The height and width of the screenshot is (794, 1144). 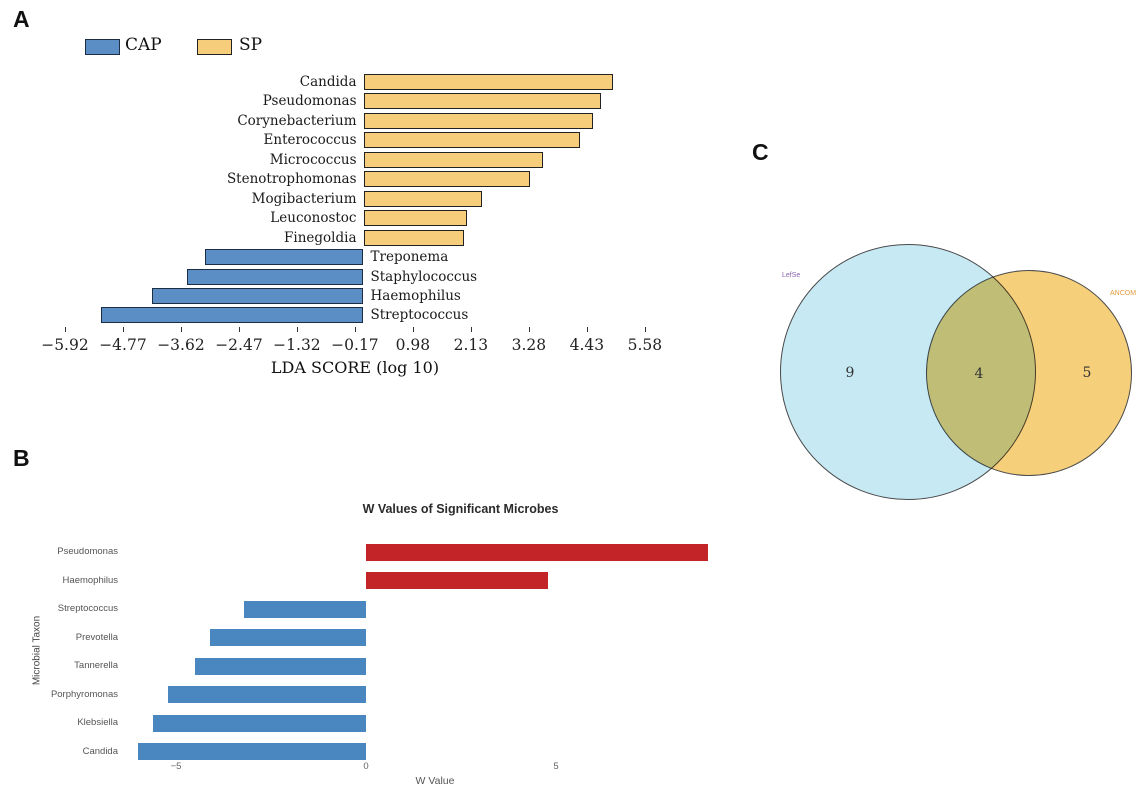 What do you see at coordinates (21, 19) in the screenshot?
I see `panel-a-label: A` at bounding box center [21, 19].